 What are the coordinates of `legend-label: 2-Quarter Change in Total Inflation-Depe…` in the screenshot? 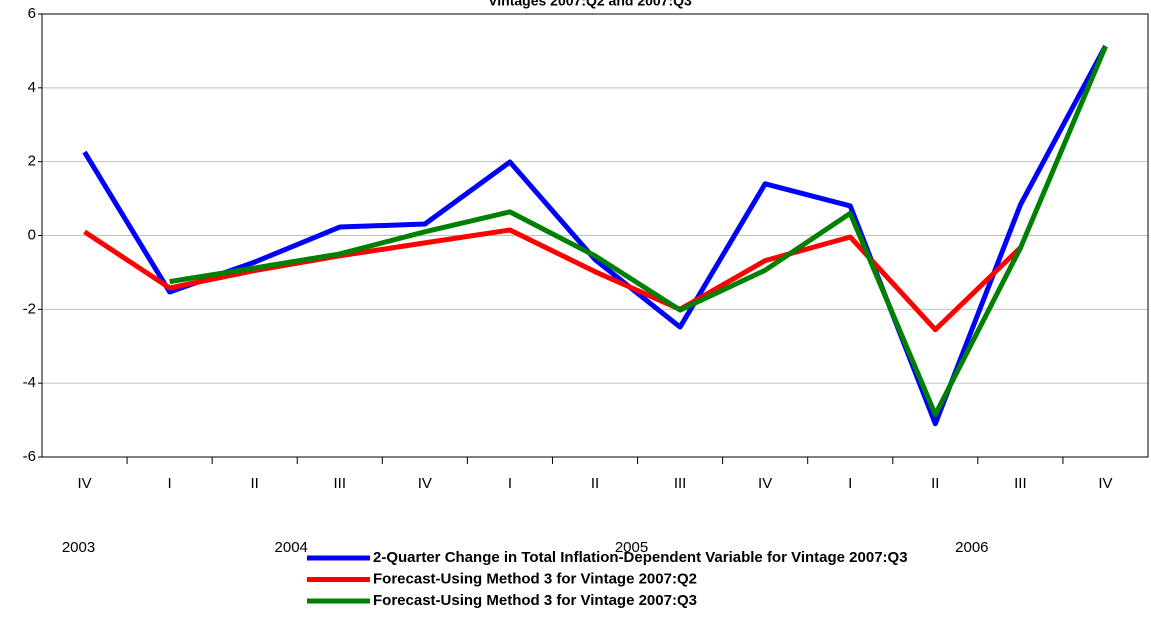 It's located at (640, 557).